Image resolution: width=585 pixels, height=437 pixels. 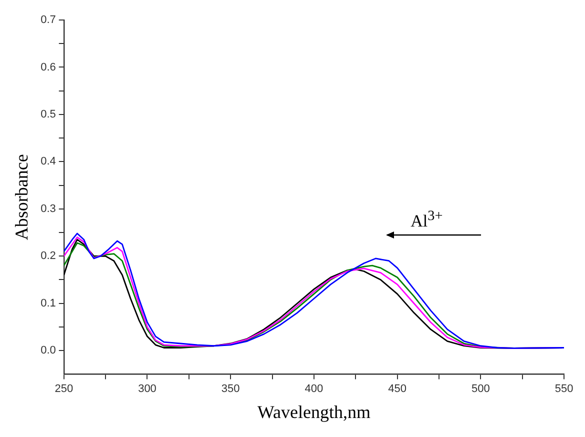 I want to click on annotation: Al$^{3+}$, so click(x=426, y=219).